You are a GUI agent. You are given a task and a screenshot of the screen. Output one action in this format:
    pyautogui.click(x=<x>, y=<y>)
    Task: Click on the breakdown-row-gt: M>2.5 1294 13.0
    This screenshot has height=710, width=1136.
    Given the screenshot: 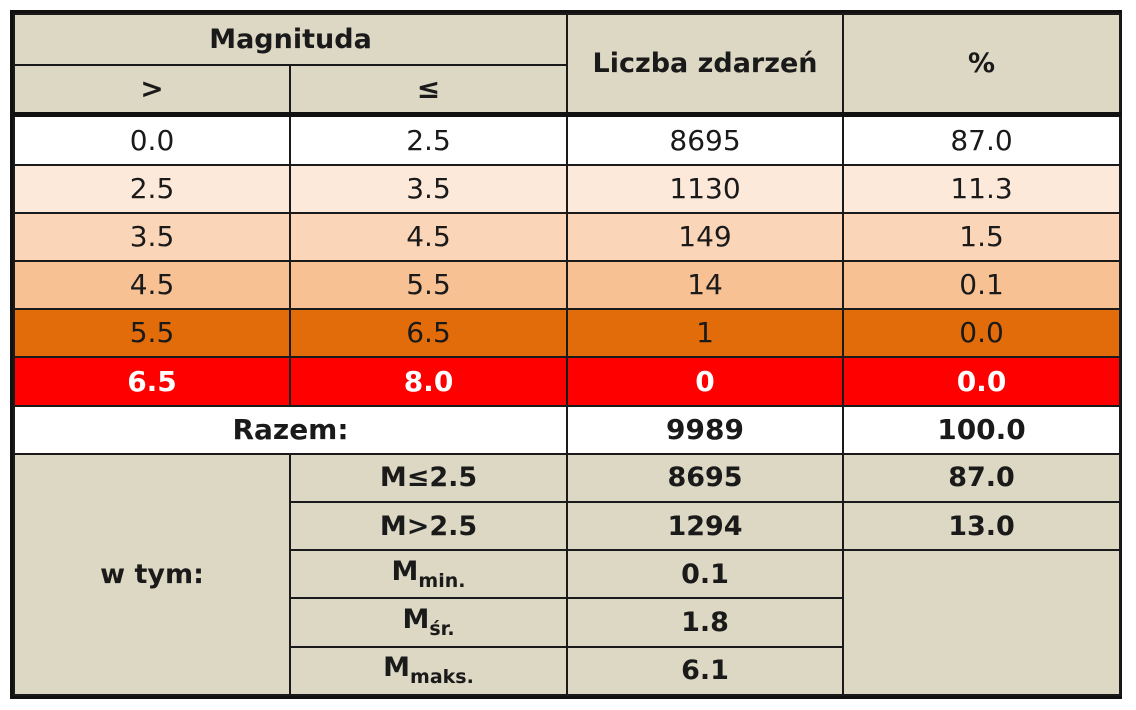 What is the action you would take?
    pyautogui.click(x=568, y=526)
    